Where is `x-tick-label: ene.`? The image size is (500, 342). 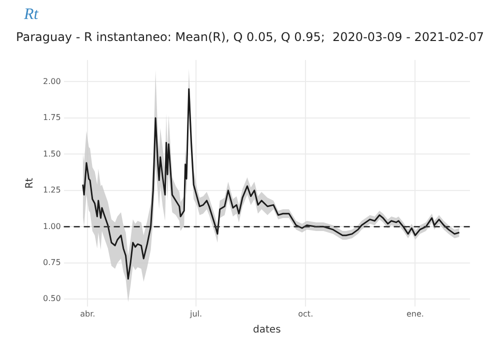 x-tick-label: ene. is located at coordinates (415, 313).